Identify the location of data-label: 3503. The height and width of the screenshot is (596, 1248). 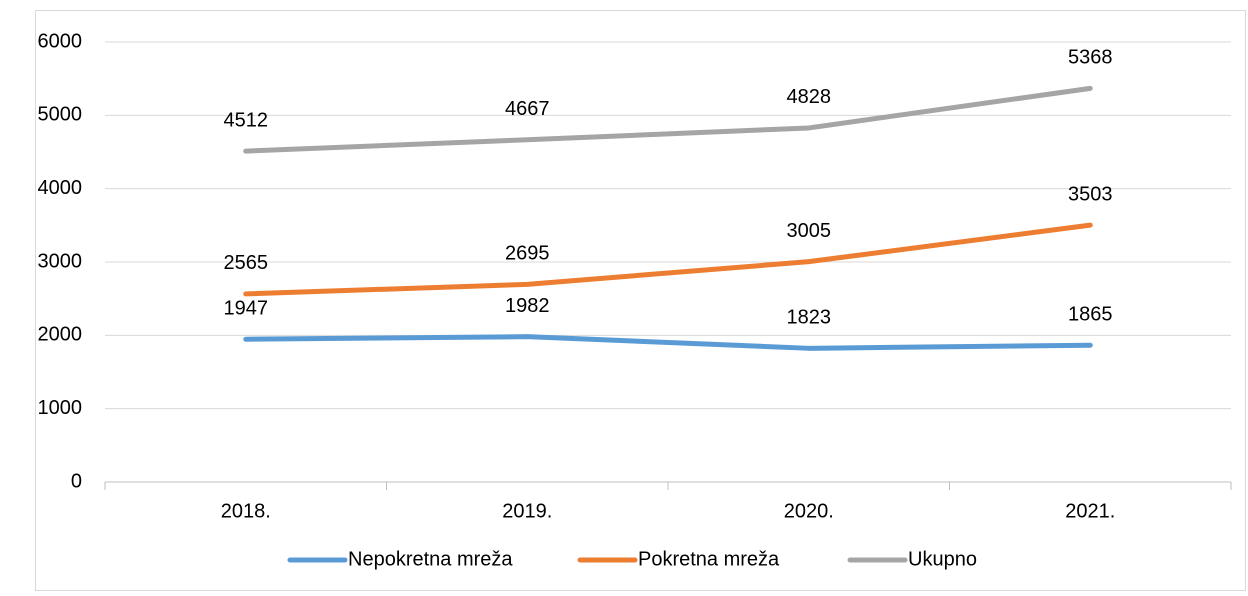
(1090, 194).